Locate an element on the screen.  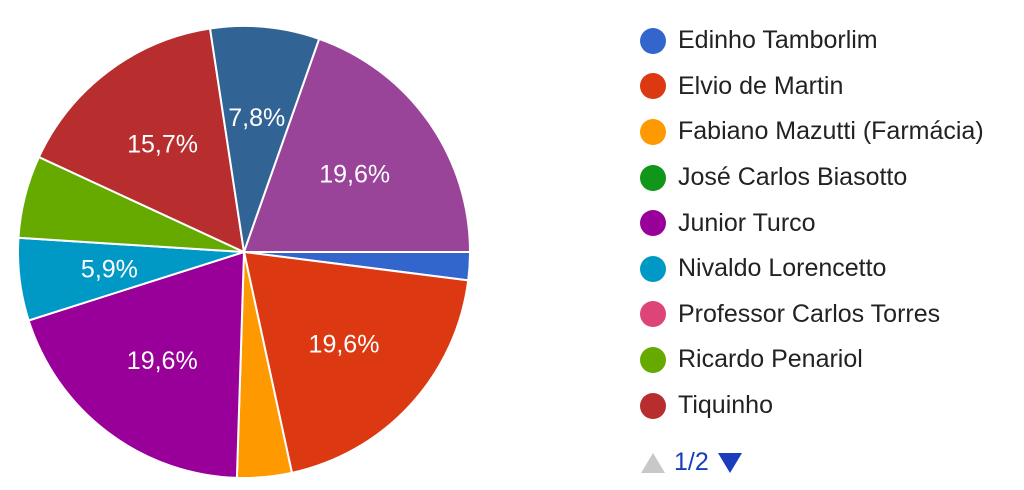
legend-label: Junior Turco is located at coordinates (747, 222).